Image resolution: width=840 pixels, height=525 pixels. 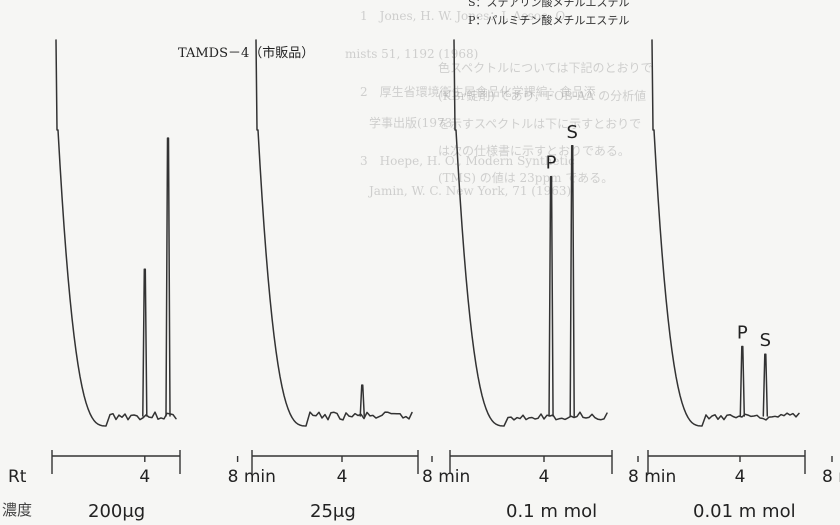 I want to click on background-text-line: 3 Hoepe, H. O., Modern Synthetic, so click(x=467, y=161).